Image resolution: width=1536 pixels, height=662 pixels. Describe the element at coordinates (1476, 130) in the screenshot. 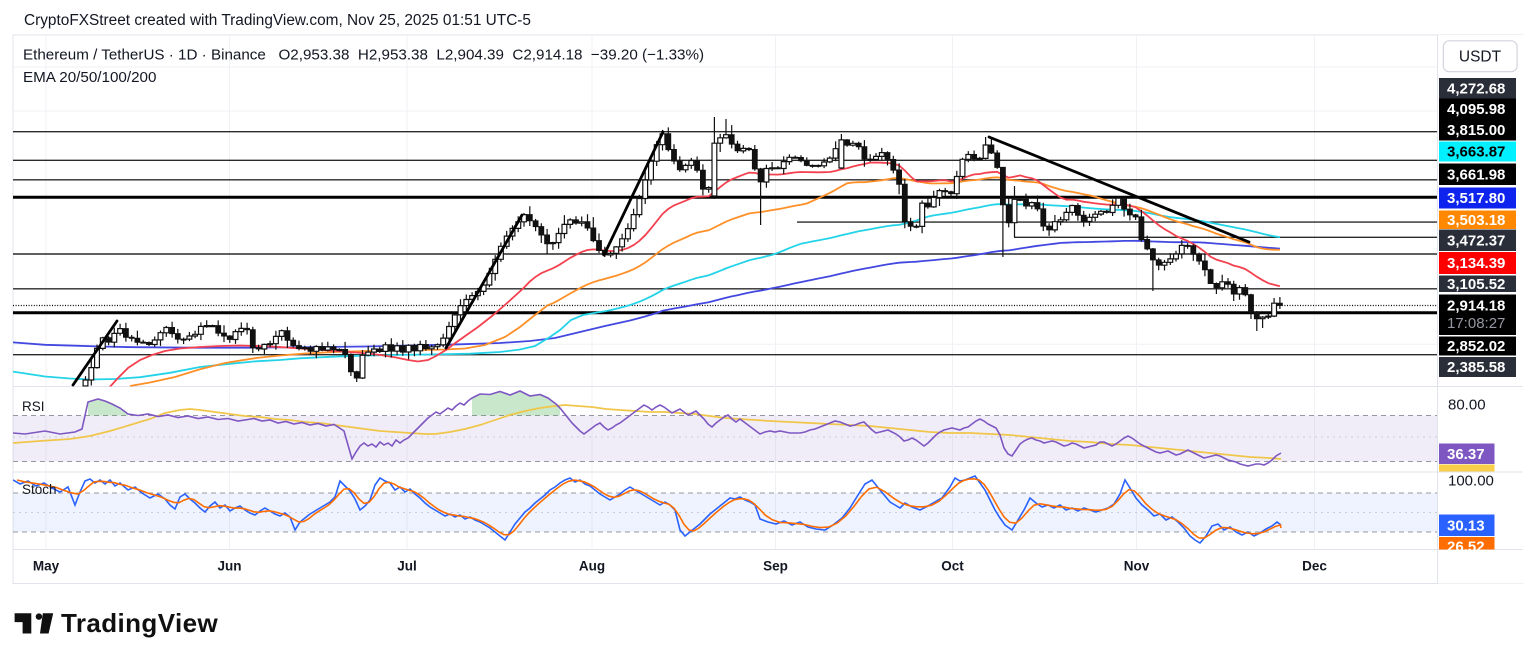

I see `svg-text: 3,815.00` at that location.